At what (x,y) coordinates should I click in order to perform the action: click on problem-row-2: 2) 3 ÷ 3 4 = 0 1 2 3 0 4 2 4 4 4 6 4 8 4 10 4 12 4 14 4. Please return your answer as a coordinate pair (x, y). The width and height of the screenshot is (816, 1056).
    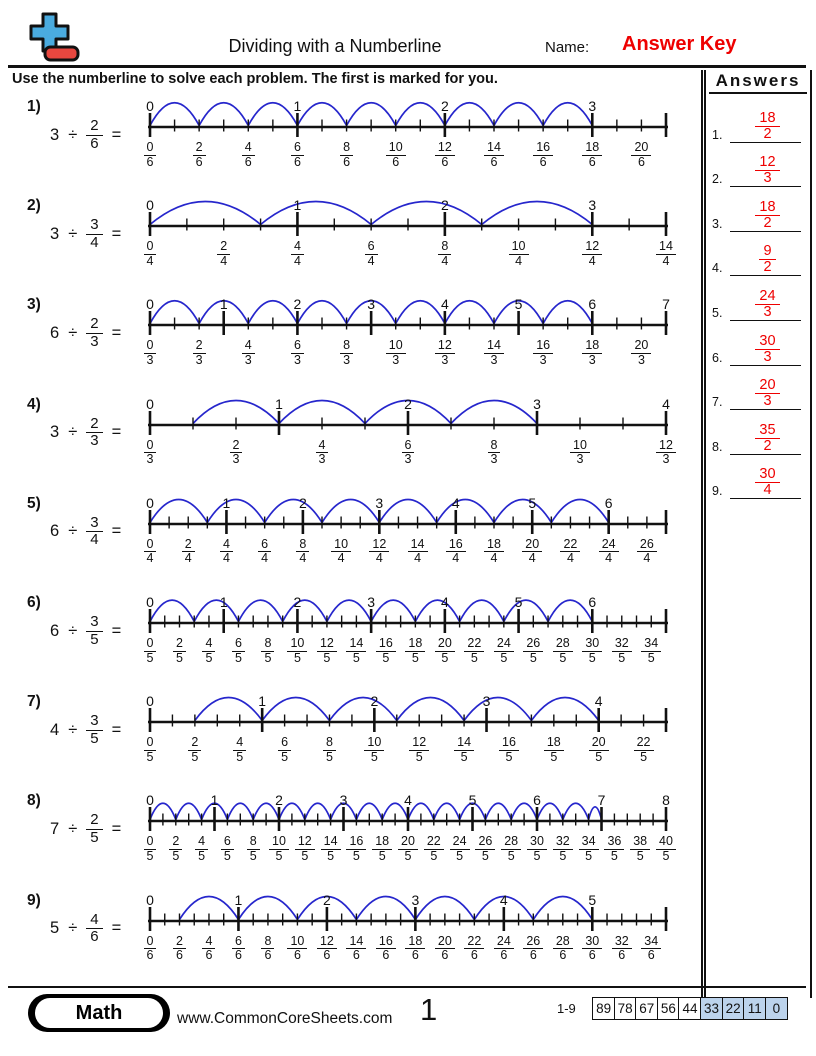
    Looking at the image, I should click on (350, 243).